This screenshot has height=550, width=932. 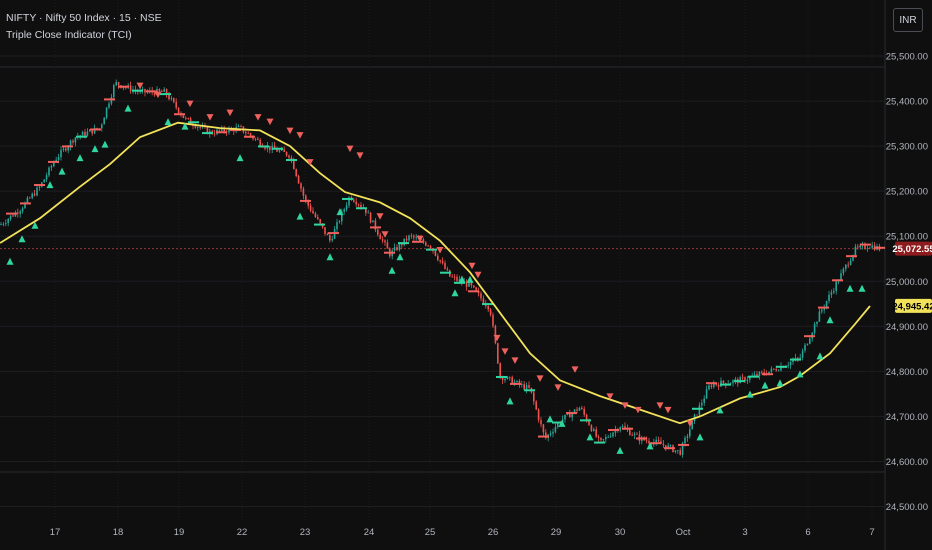 What do you see at coordinates (84, 18) in the screenshot?
I see `symbol-title: NIFTY · Nifty 50 Index · 15 · NSE` at bounding box center [84, 18].